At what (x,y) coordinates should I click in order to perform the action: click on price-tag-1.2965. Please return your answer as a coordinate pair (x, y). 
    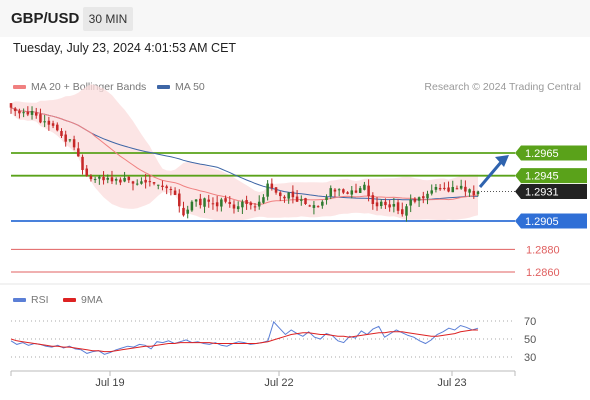
    Looking at the image, I should click on (551, 153).